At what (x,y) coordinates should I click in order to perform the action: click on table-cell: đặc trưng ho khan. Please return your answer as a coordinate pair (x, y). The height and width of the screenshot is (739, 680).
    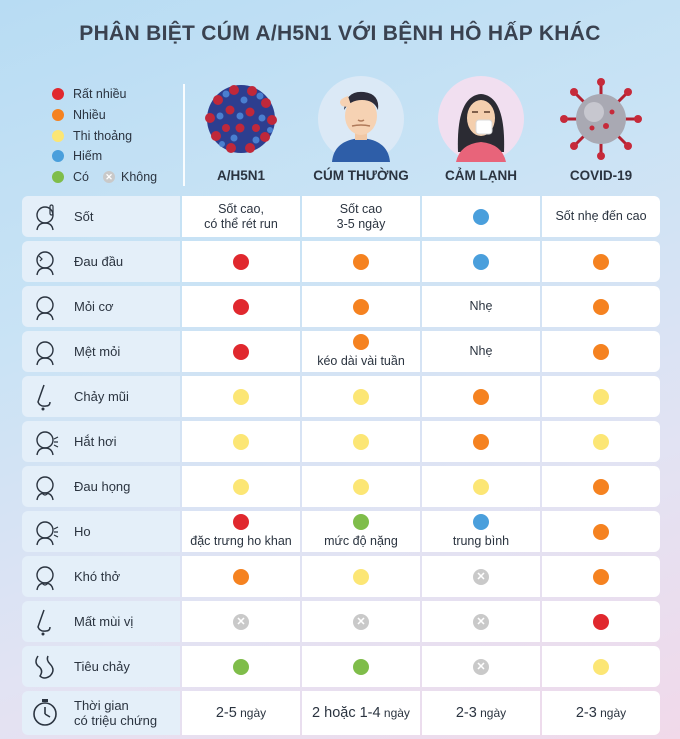
    Looking at the image, I should click on (241, 531).